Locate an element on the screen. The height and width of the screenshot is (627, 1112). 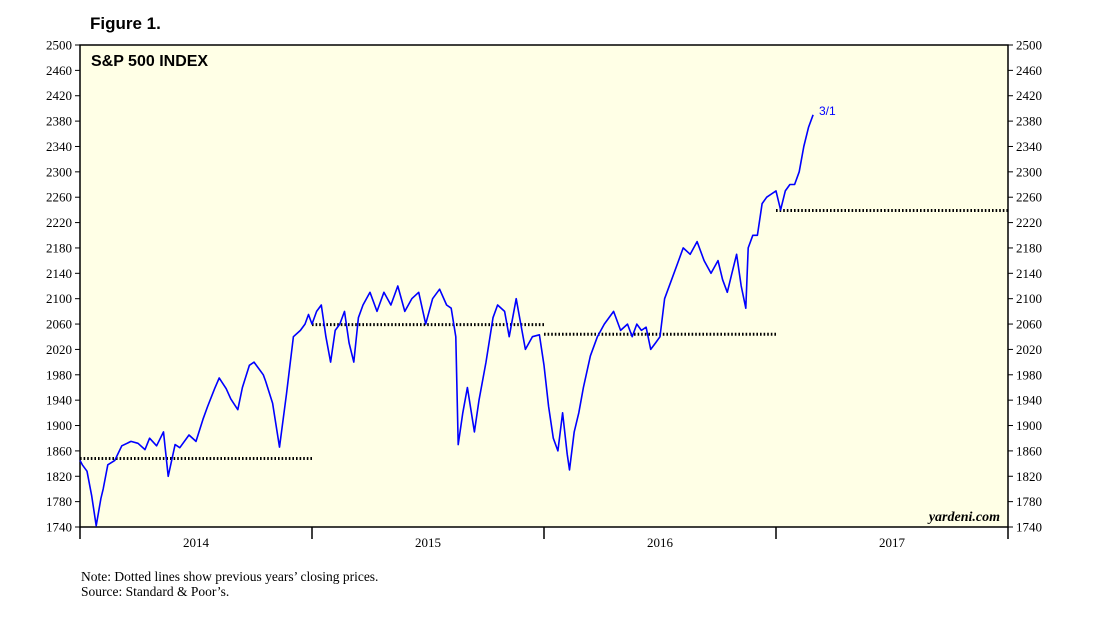
y-tick-label-right: 1820 is located at coordinates (1029, 476).